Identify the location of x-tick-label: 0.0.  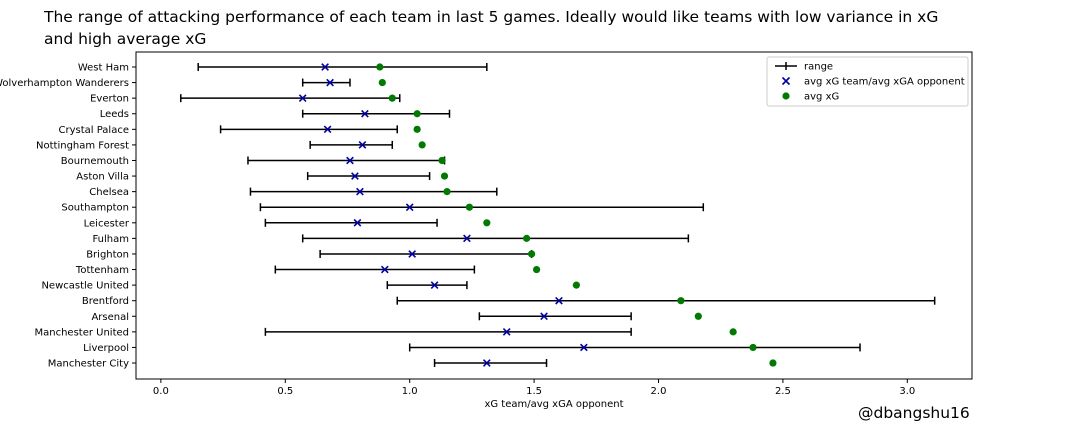
(161, 391).